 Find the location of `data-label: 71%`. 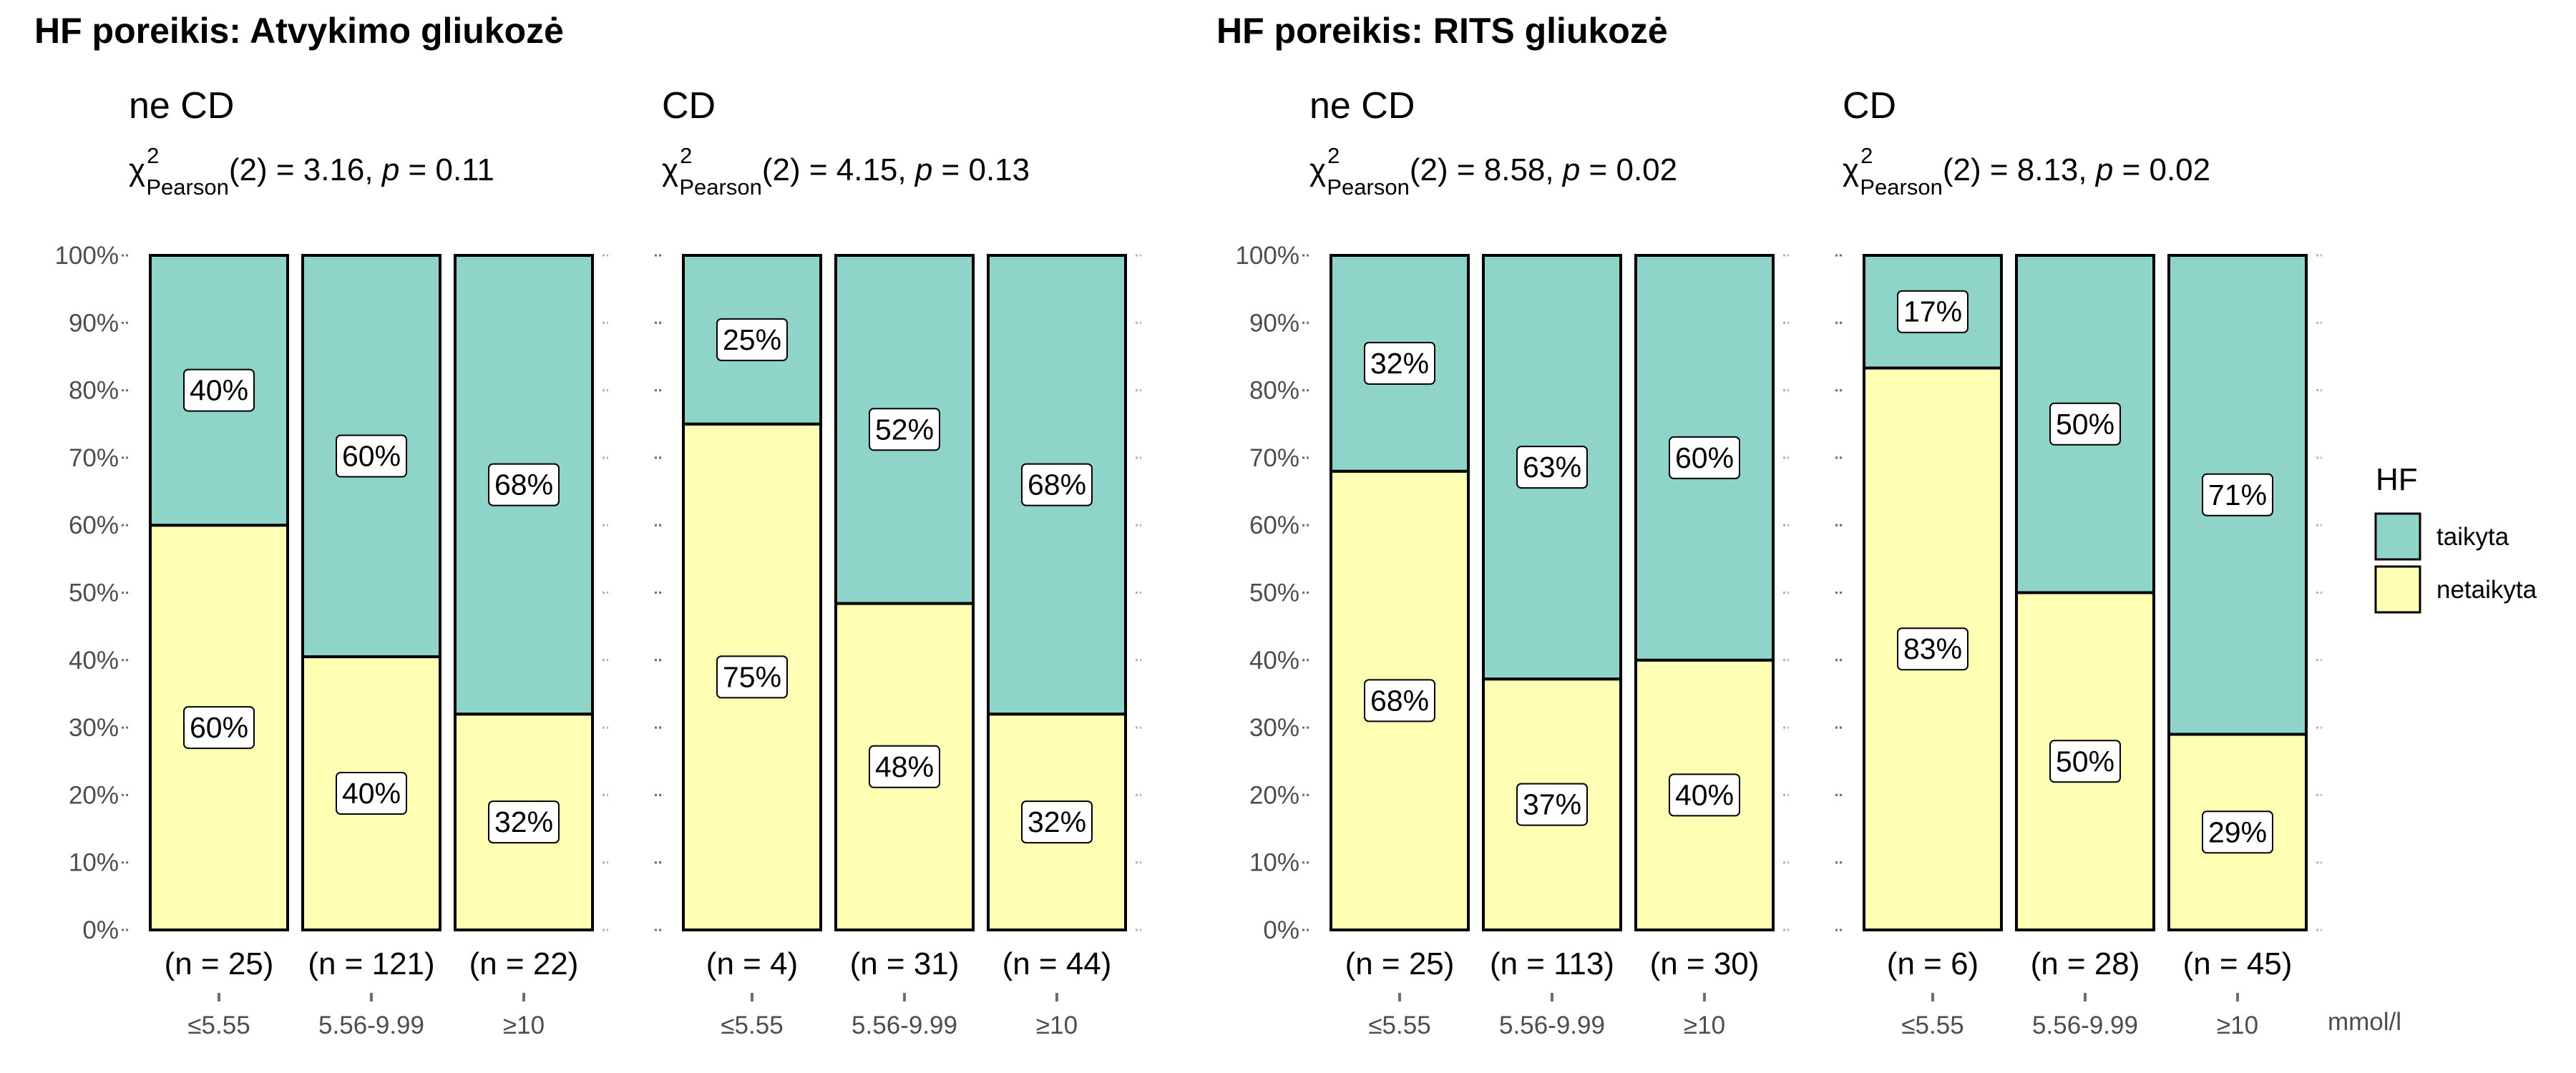

data-label: 71% is located at coordinates (2237, 495).